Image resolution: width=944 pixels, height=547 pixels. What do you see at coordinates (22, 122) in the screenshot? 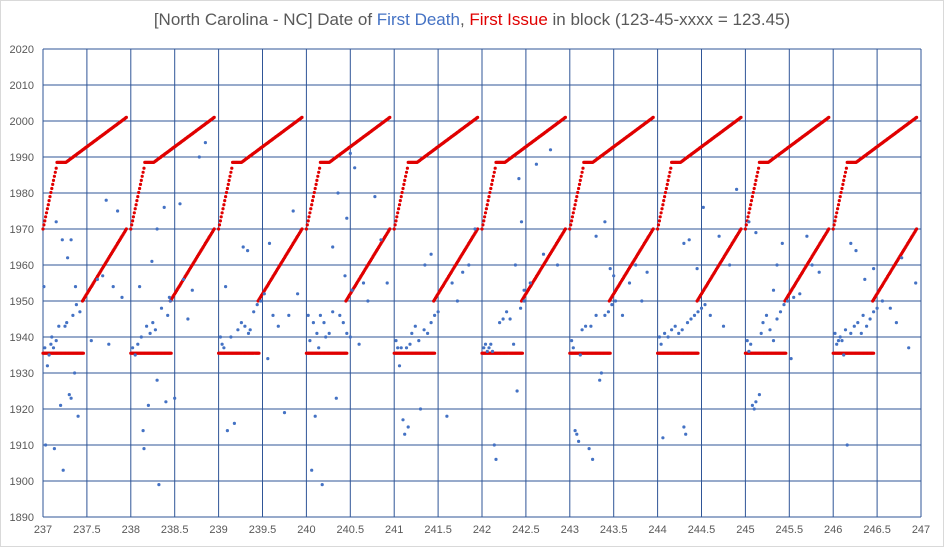
I see `y-tick-label: 2000` at bounding box center [22, 122].